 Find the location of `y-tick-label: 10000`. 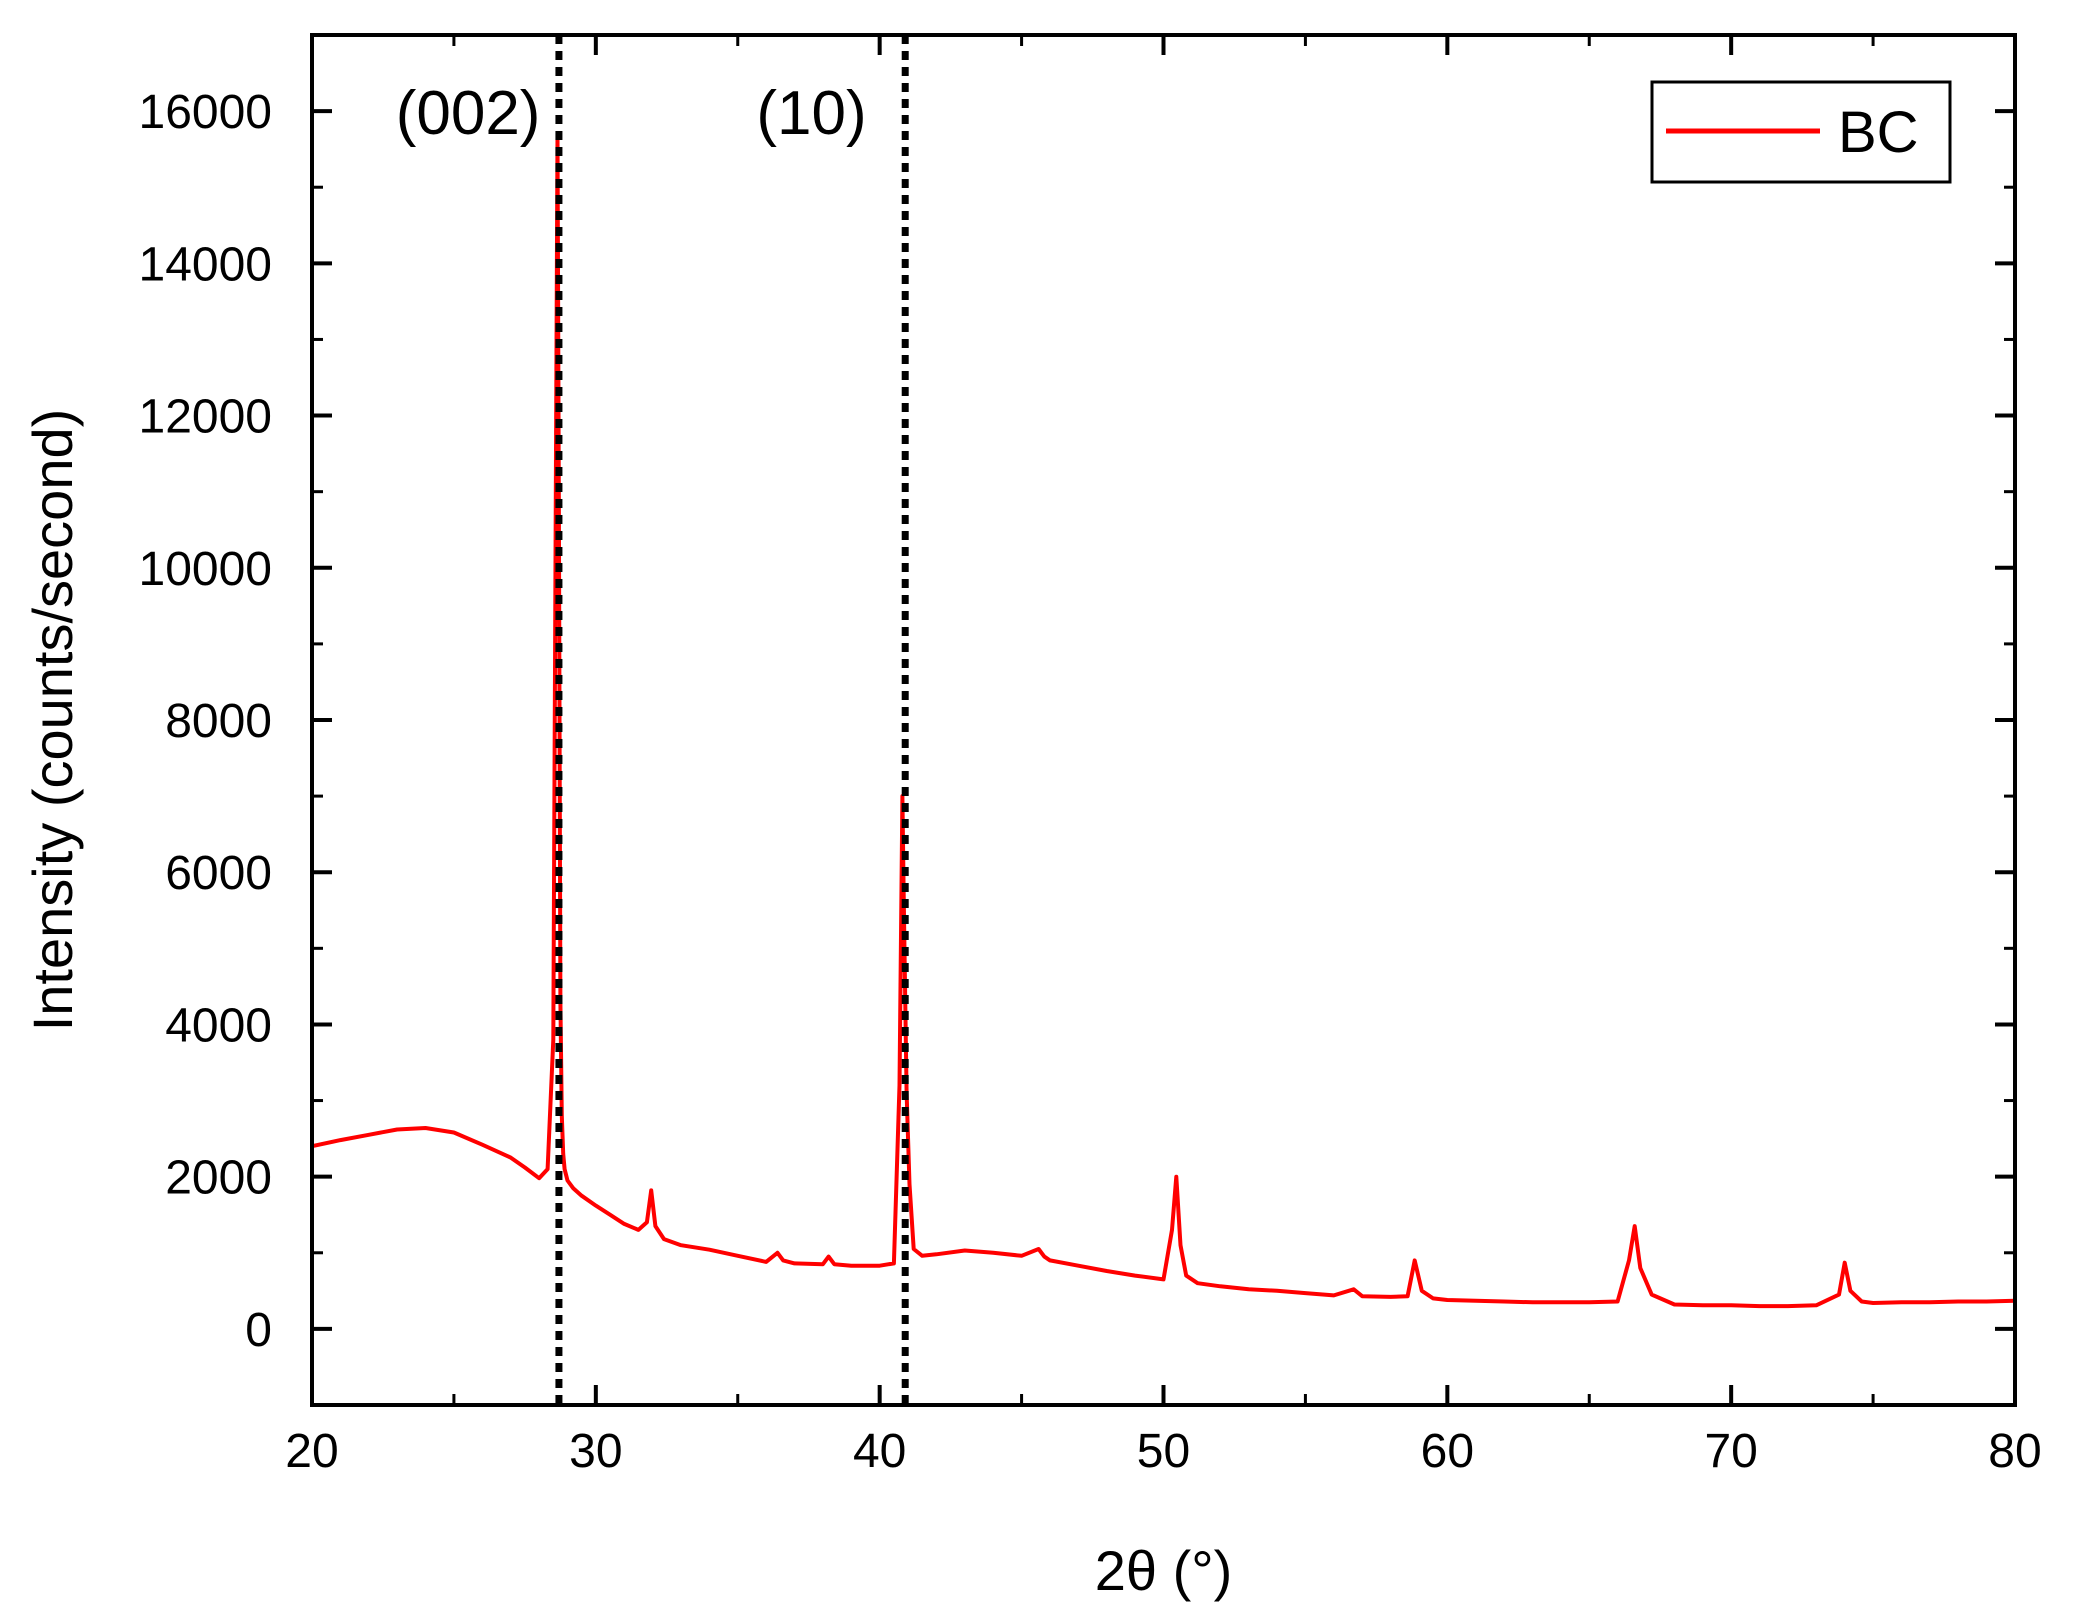

y-tick-label: 10000 is located at coordinates (205, 569).